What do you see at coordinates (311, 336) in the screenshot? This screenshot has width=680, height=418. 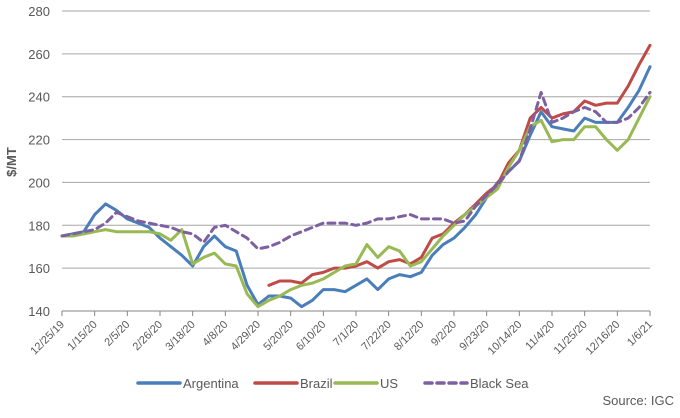 I see `x-tick-label: 6/10/20` at bounding box center [311, 336].